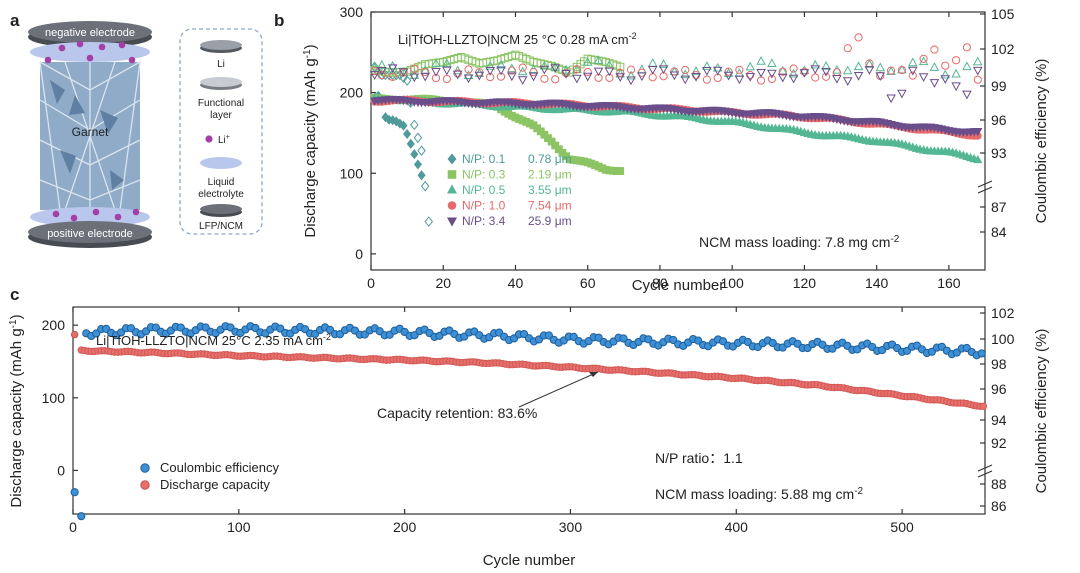 This screenshot has width=1080, height=573. I want to click on x-tick-label: 160, so click(949, 283).